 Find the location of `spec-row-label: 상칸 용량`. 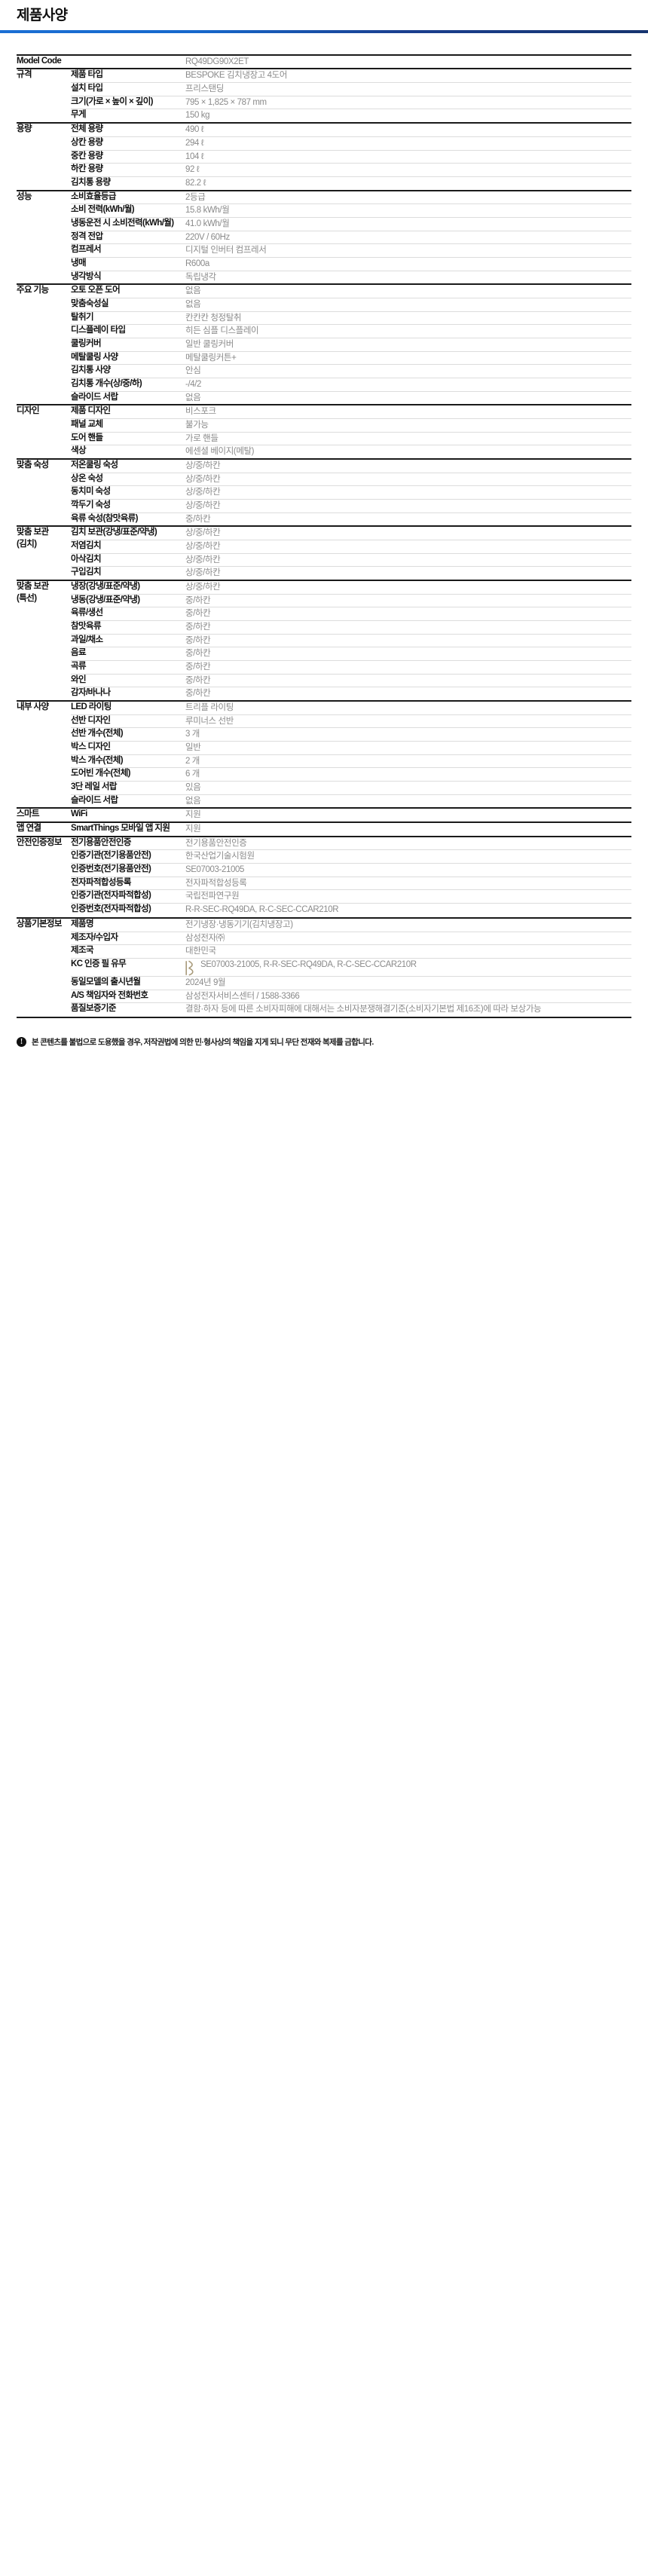

spec-row-label: 상칸 용량 is located at coordinates (128, 143).